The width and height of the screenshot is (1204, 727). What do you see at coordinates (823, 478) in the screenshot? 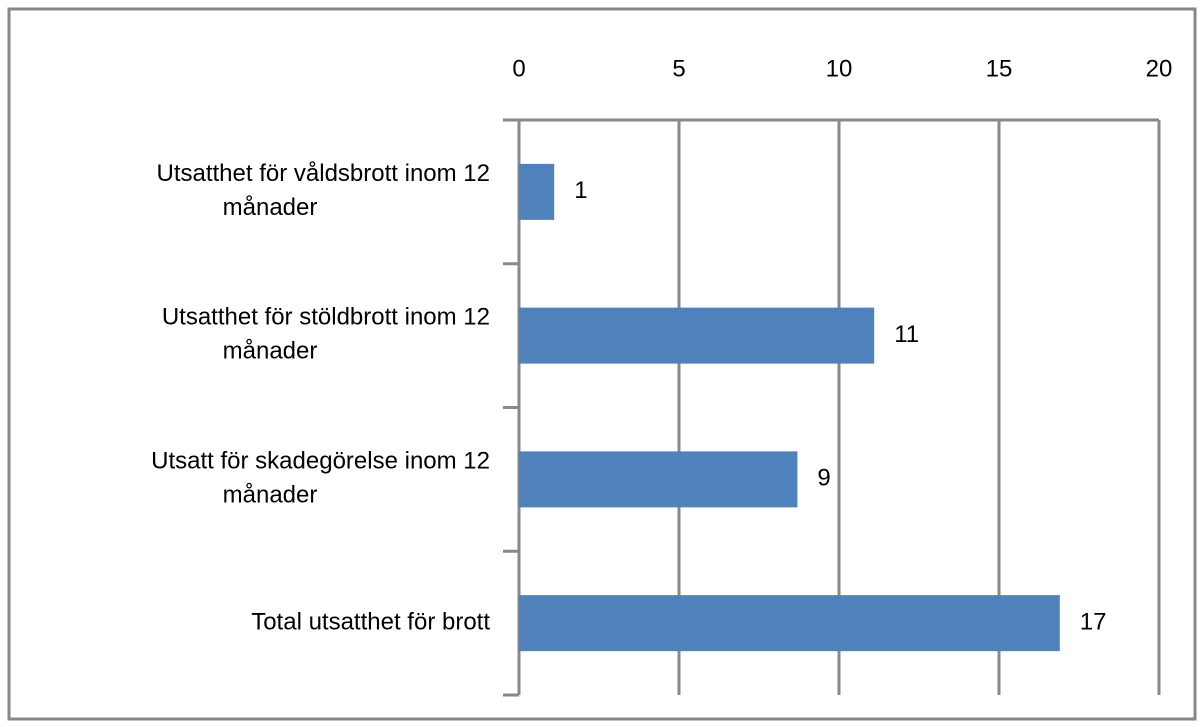
I see `data-label: 9` at bounding box center [823, 478].